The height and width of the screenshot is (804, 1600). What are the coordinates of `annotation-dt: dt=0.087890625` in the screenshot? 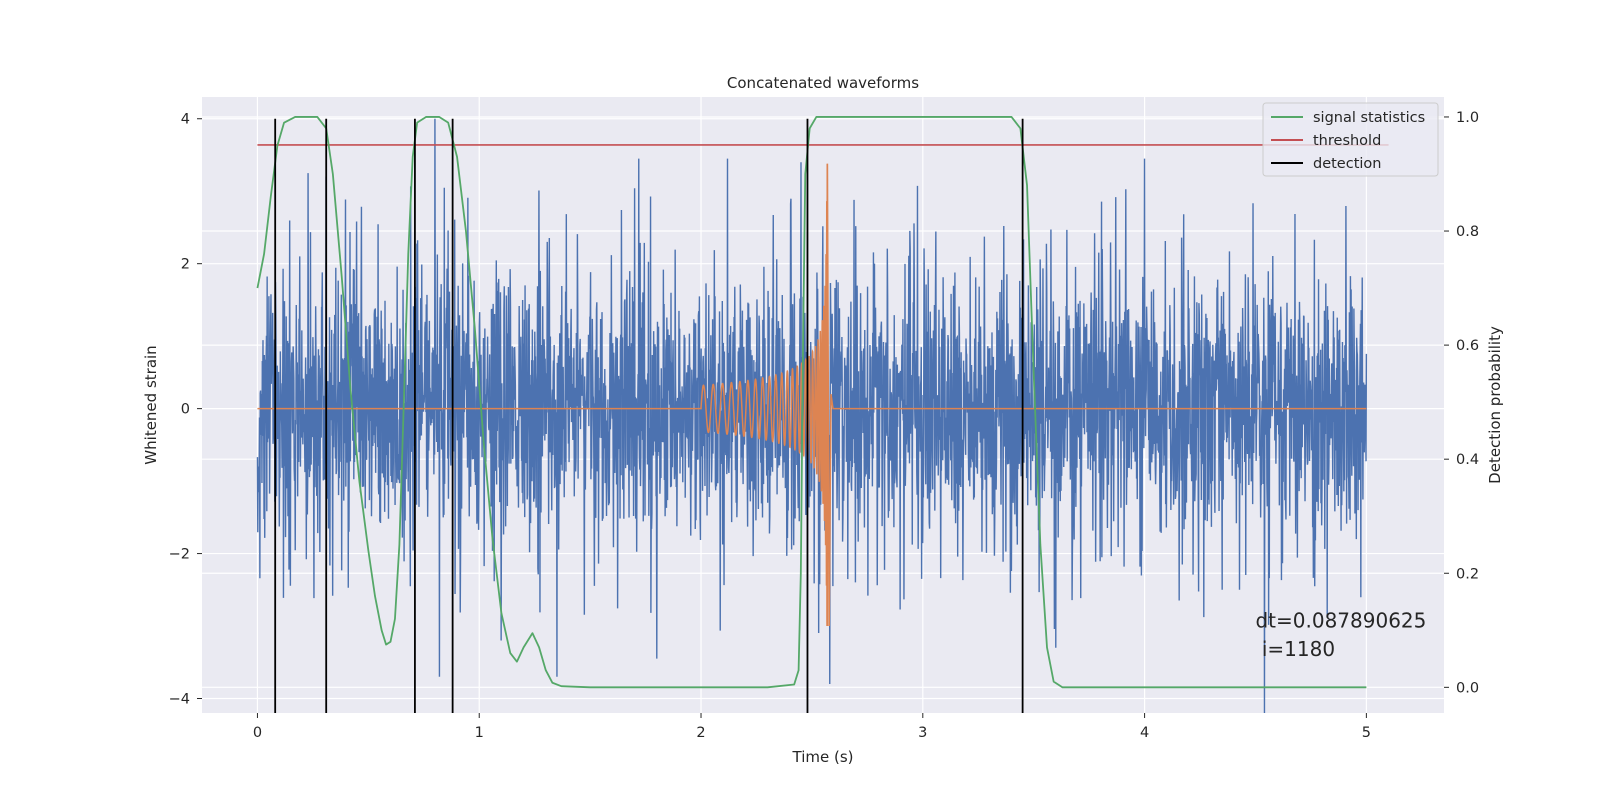 It's located at (1340, 620).